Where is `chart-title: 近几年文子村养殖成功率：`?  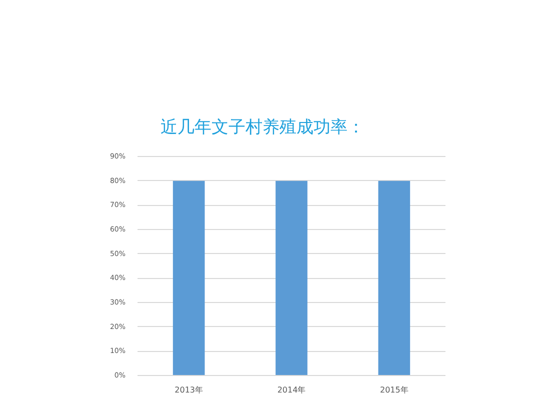
chart-title: 近几年文子村养殖成功率： is located at coordinates (262, 128).